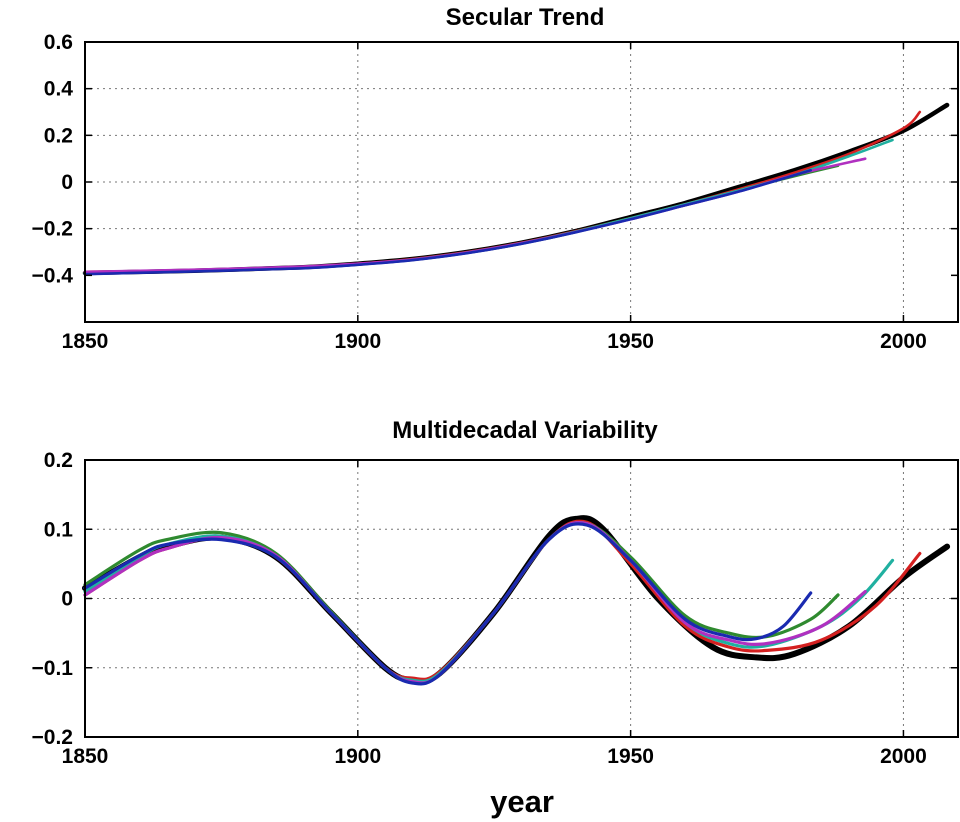  I want to click on panel-title: Secular Trend, so click(525, 17).